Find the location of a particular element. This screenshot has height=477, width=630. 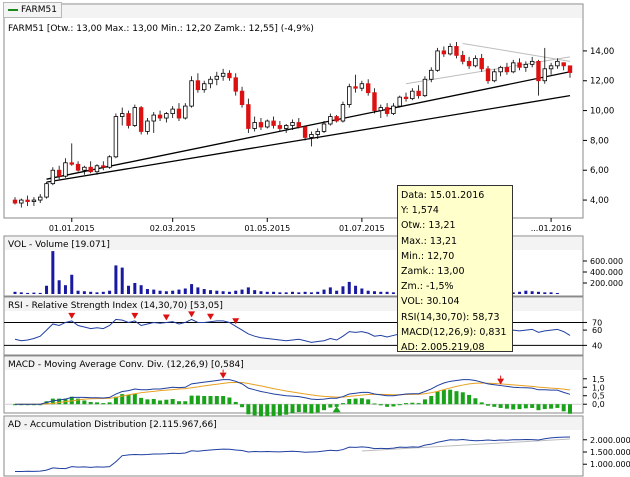

x-axis-label: 01.07.2015 is located at coordinates (362, 228).